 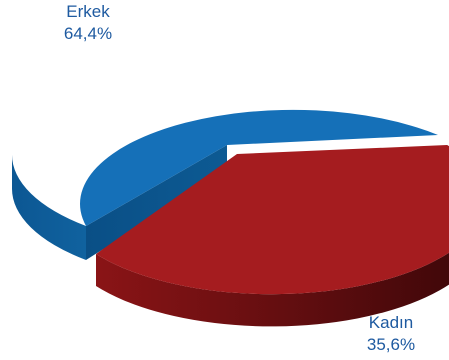 I want to click on erkek-slice-side, so click(x=48, y=207).